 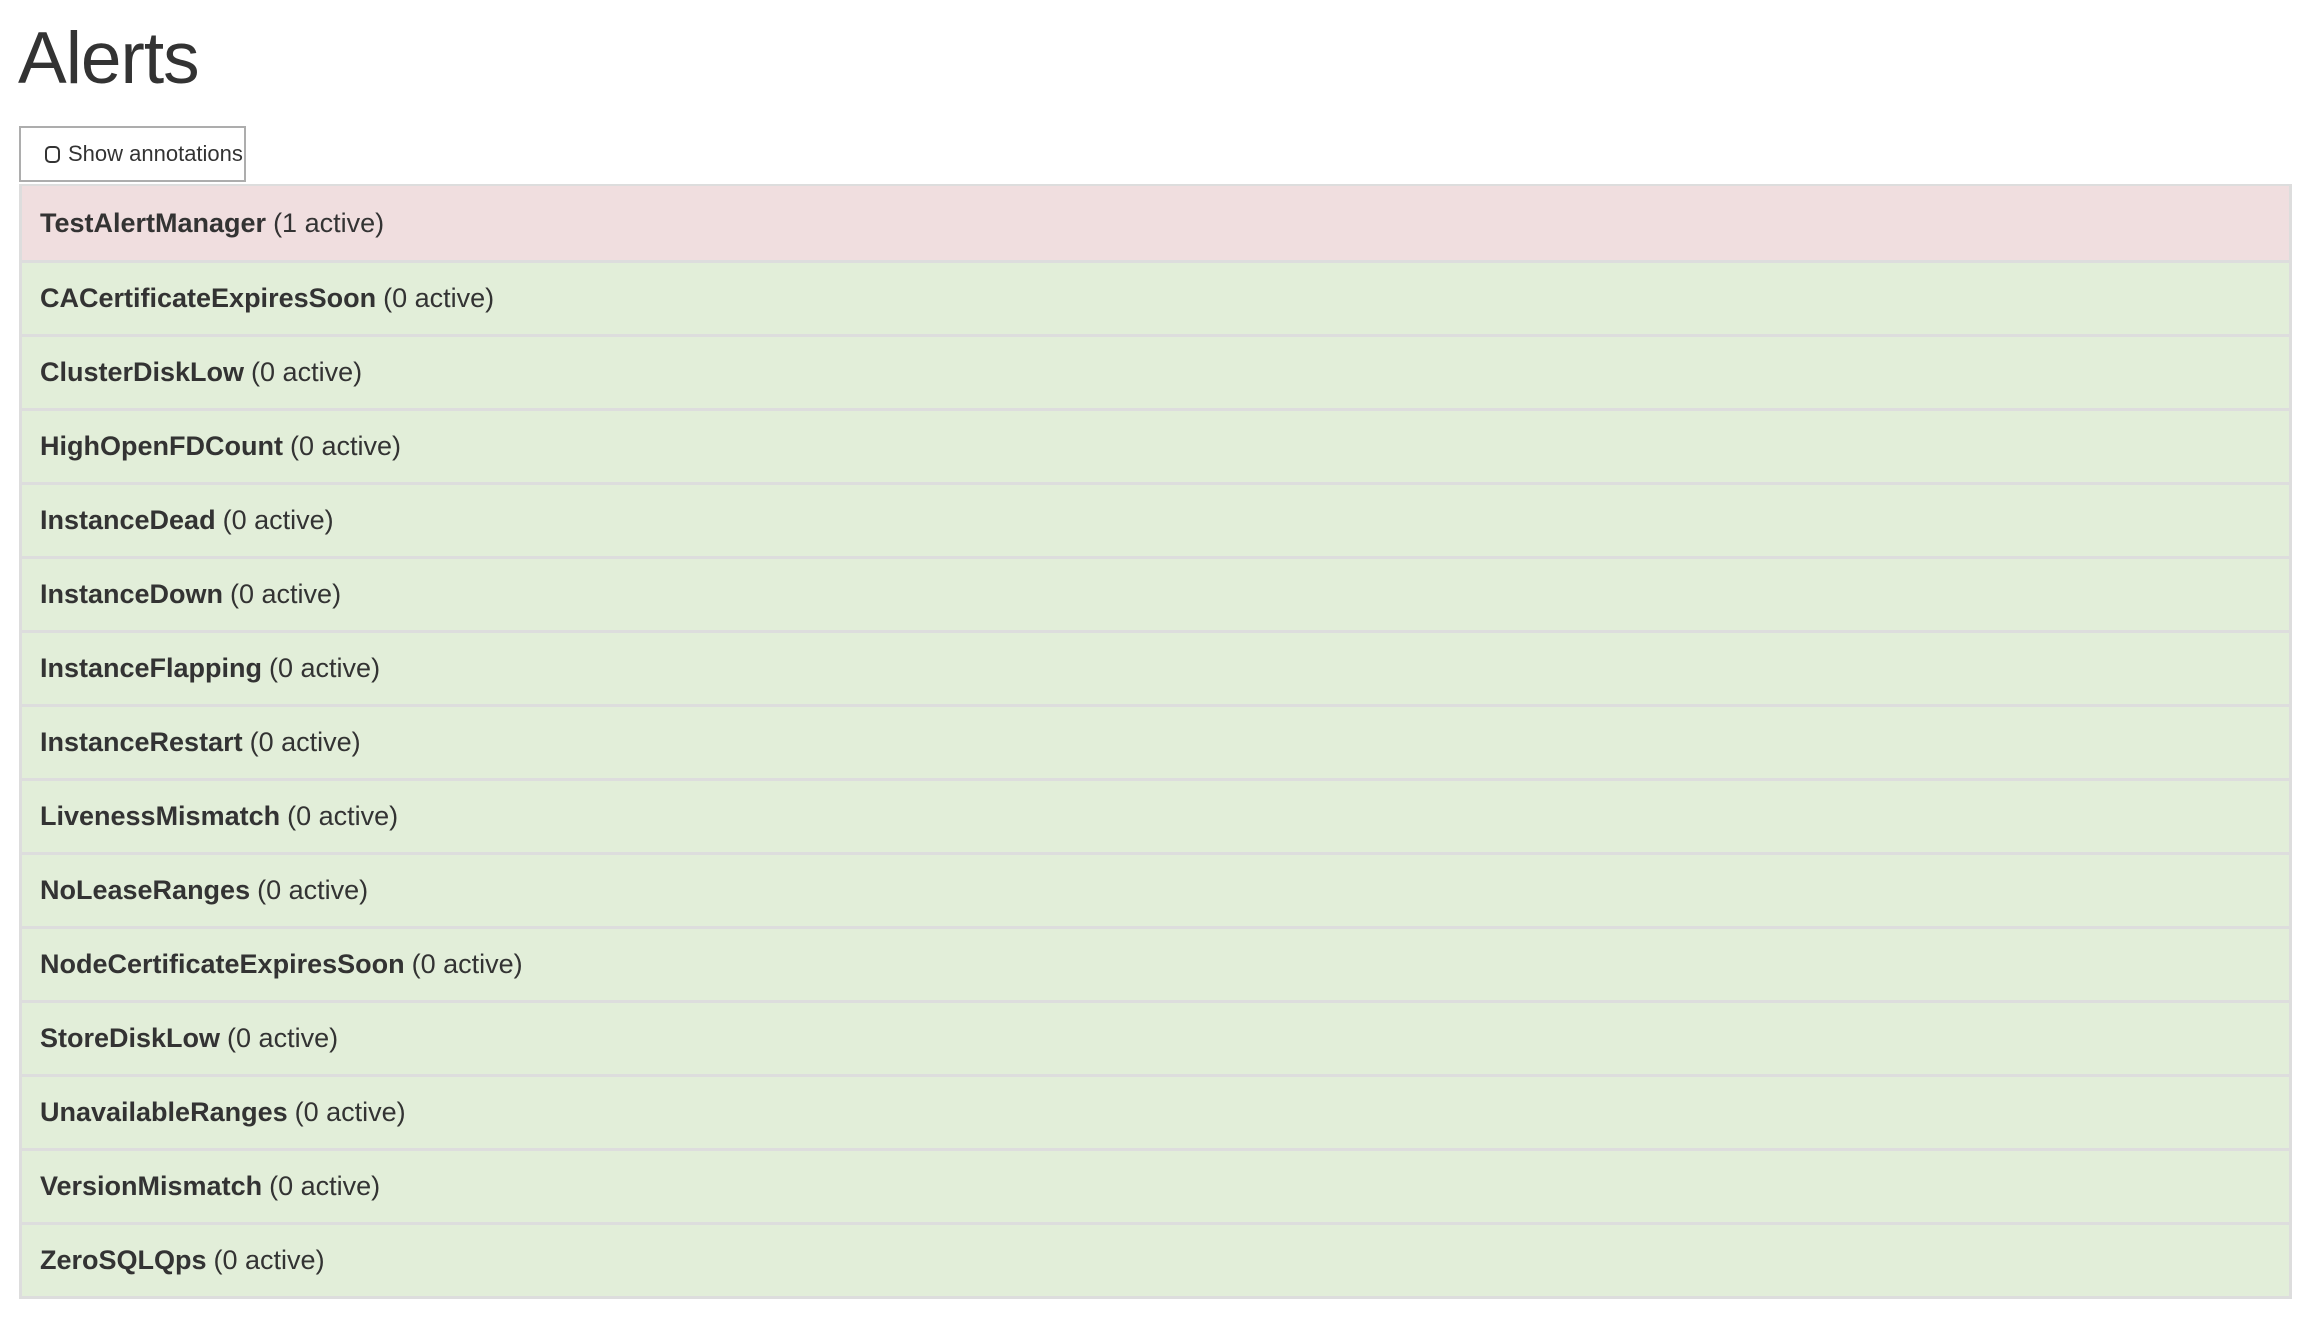 I want to click on alert-row: HighOpenFDCount (0 active), so click(x=1155, y=445).